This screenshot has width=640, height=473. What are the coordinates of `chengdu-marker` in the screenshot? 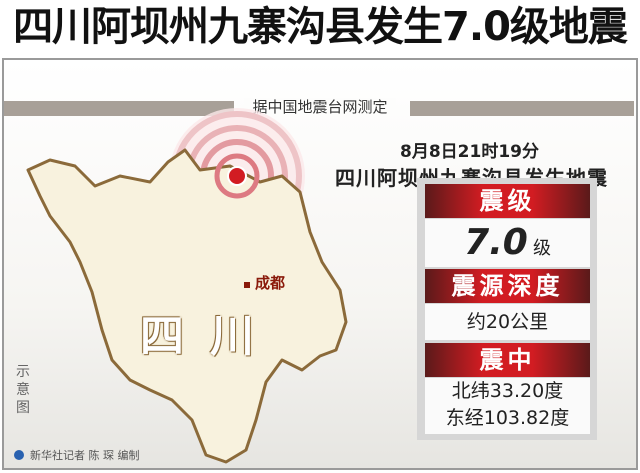 It's located at (247, 285).